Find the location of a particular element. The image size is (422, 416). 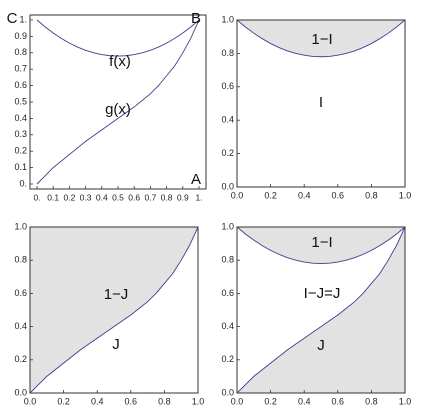

x-tick-label: 0.1 is located at coordinates (53, 197).